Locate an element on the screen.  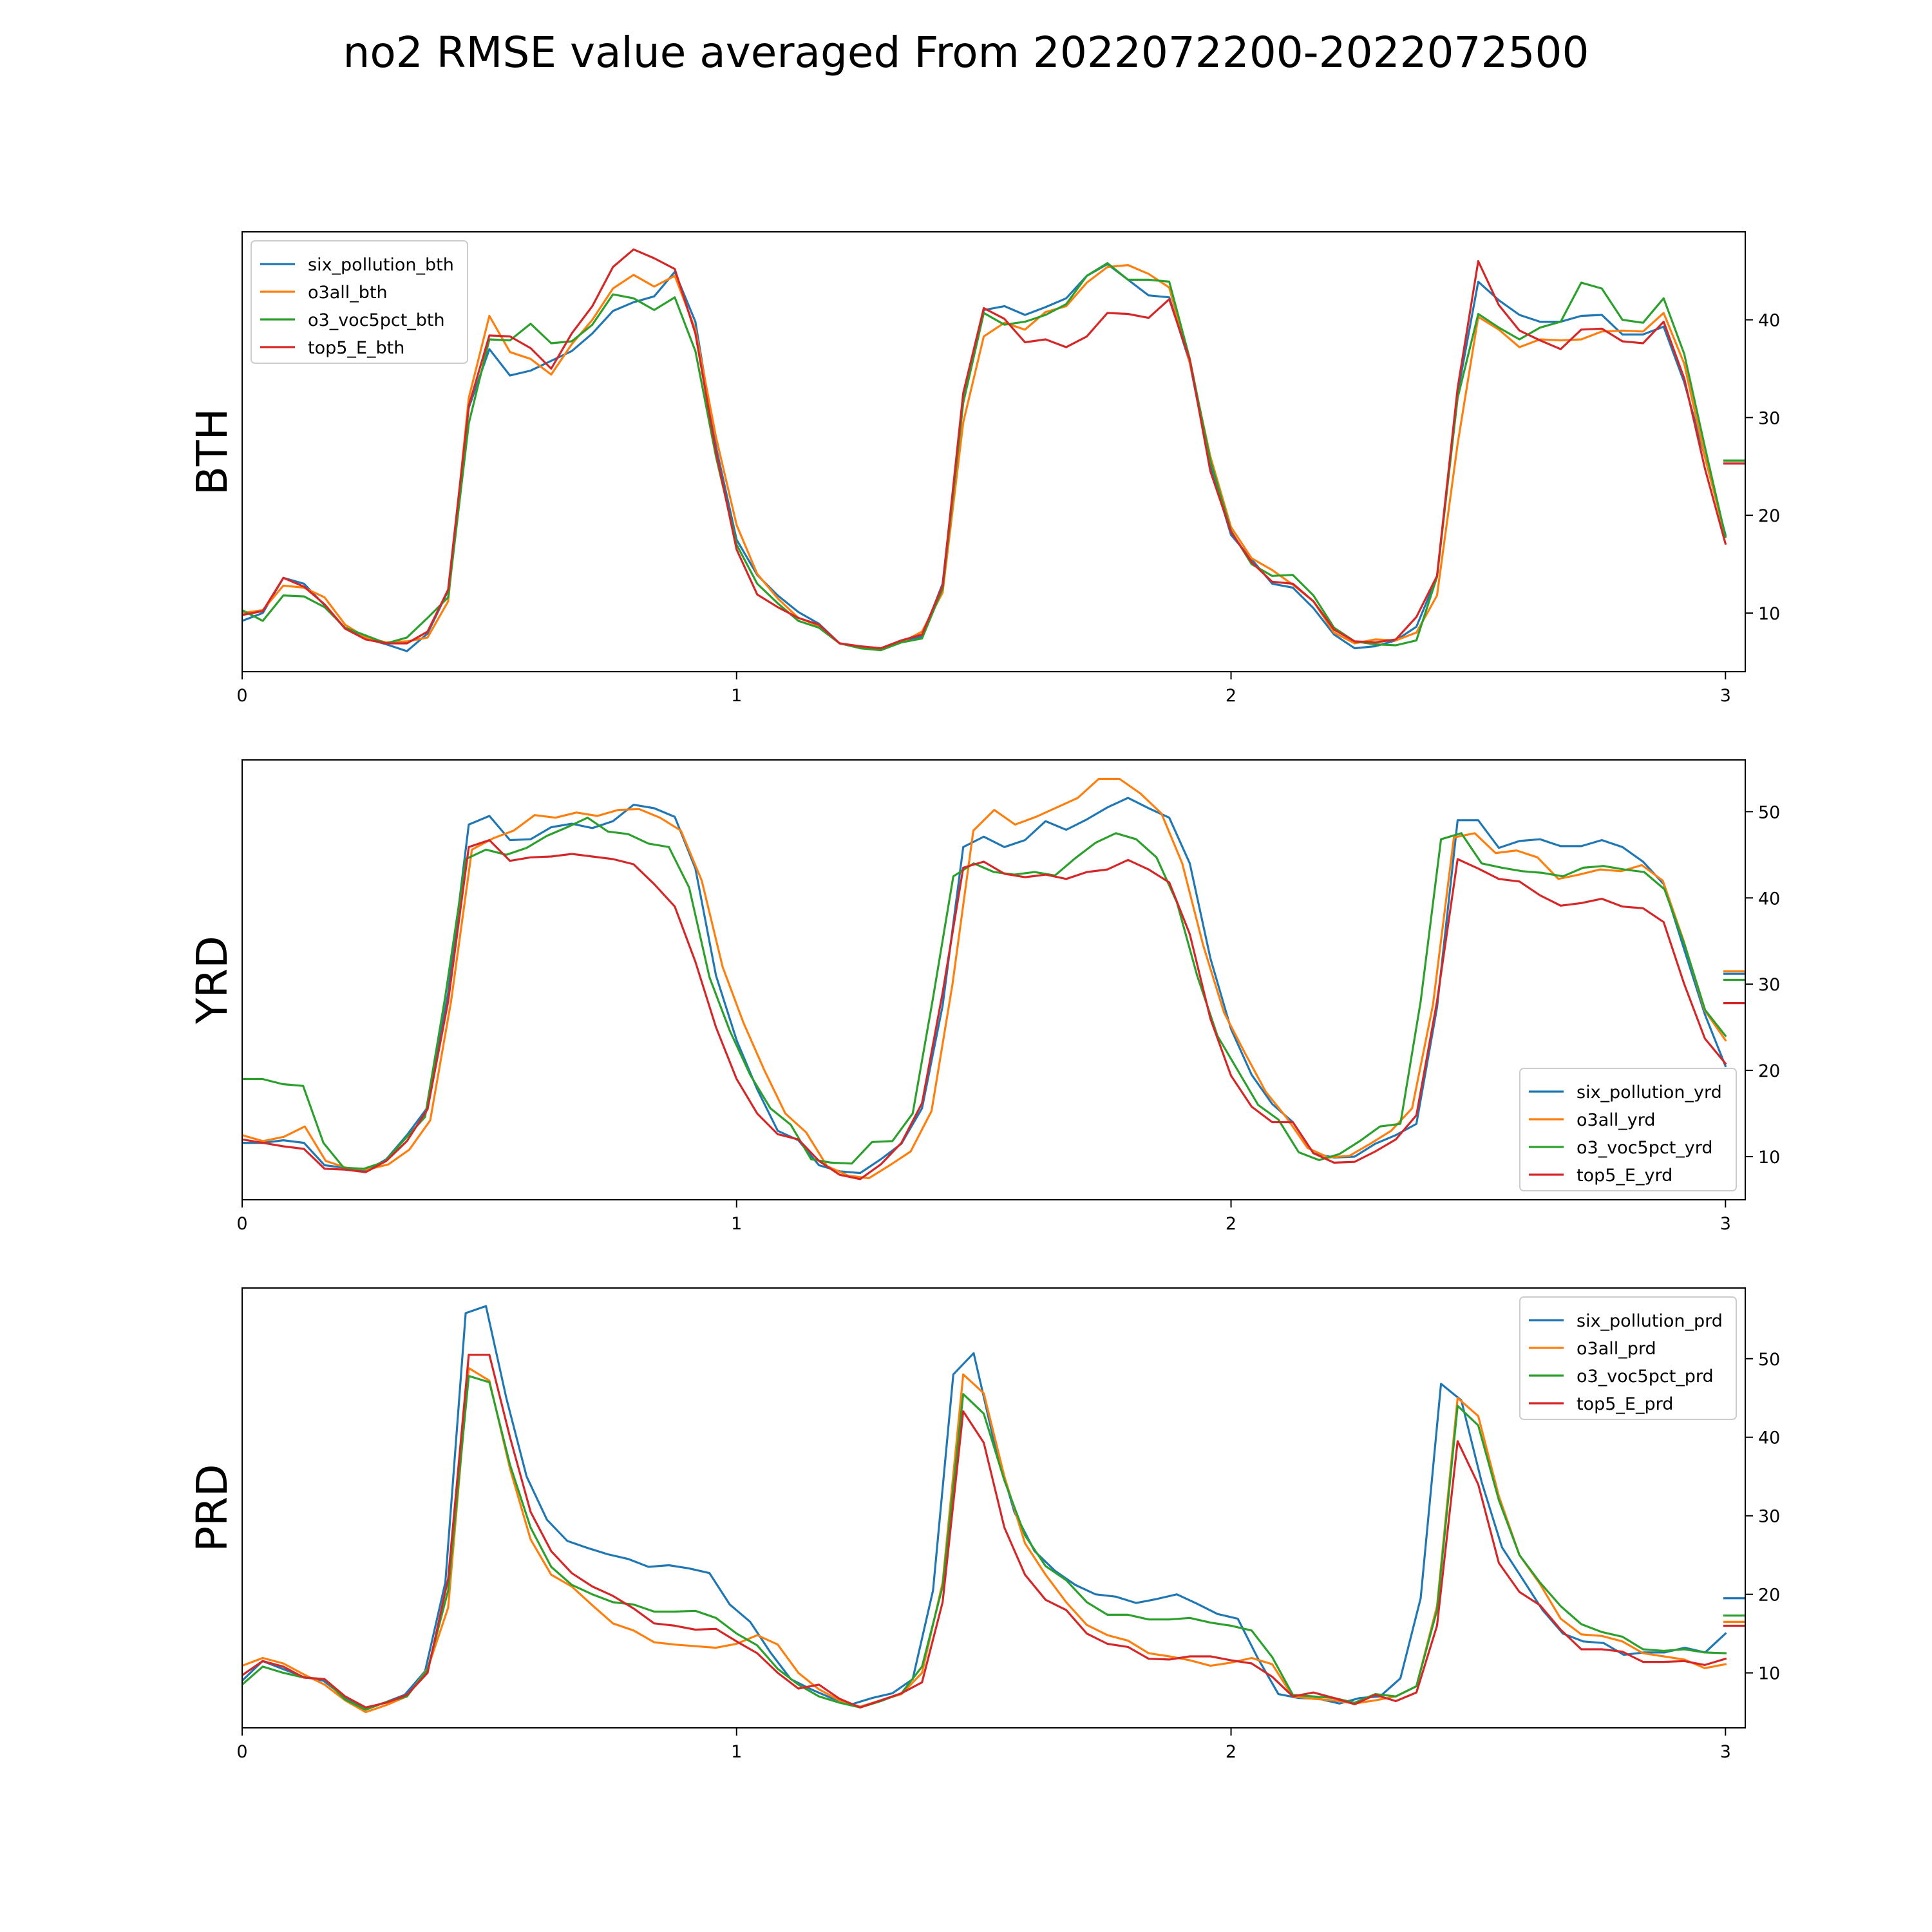
legend-label-o3-voc5pct-yrd: o3_voc5pct_yrd is located at coordinates (1645, 1148).